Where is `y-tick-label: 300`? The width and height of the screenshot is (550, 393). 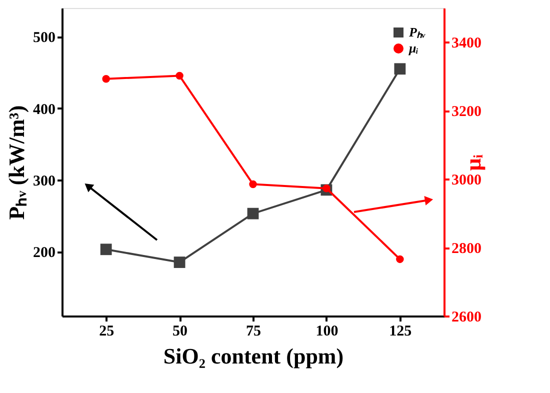
y-tick-label: 300 is located at coordinates (44, 181).